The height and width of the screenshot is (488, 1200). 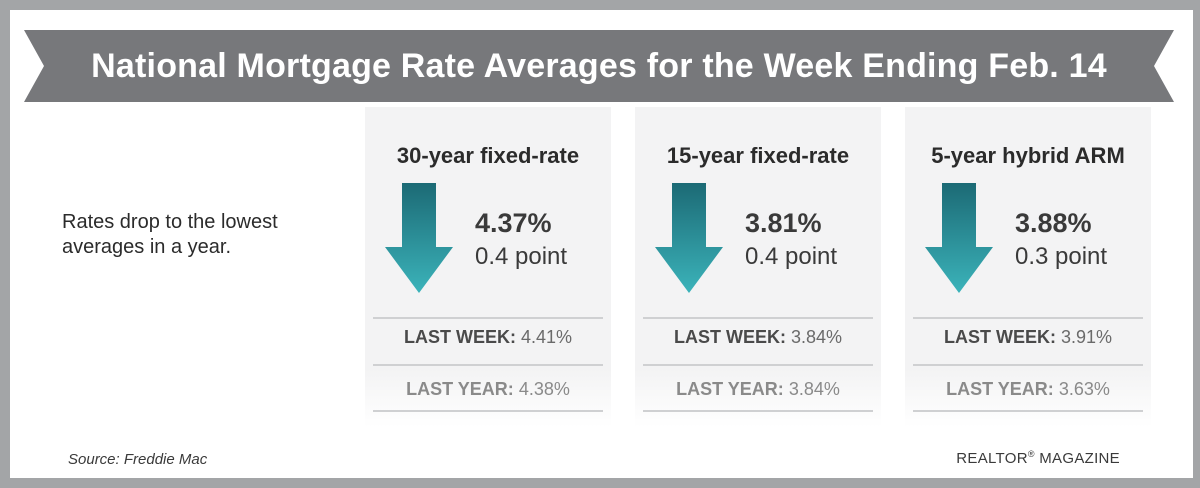 I want to click on last-year-row: LAST YEAR: 4.38%, so click(x=488, y=389).